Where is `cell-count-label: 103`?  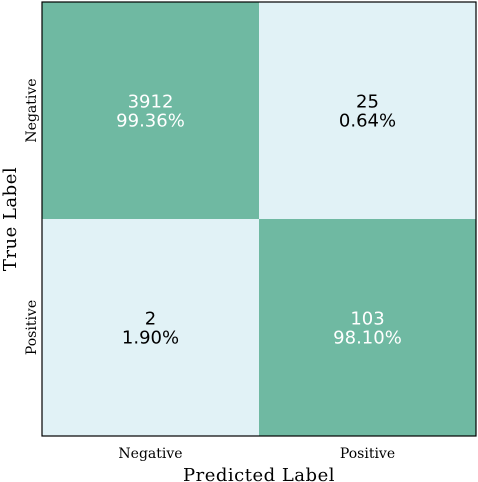 cell-count-label: 103 is located at coordinates (367, 319).